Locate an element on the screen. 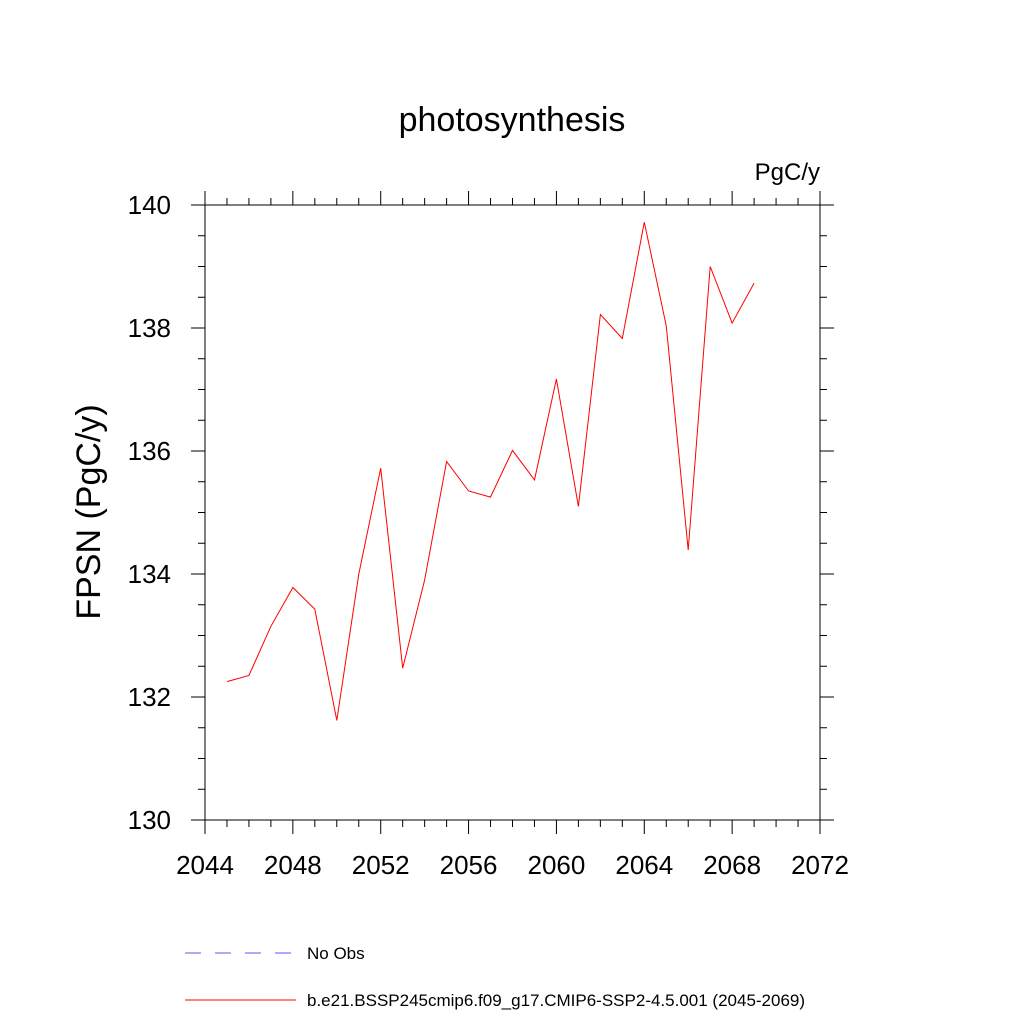 The image size is (1024, 1024). y-tick-label: 140 is located at coordinates (149, 205).